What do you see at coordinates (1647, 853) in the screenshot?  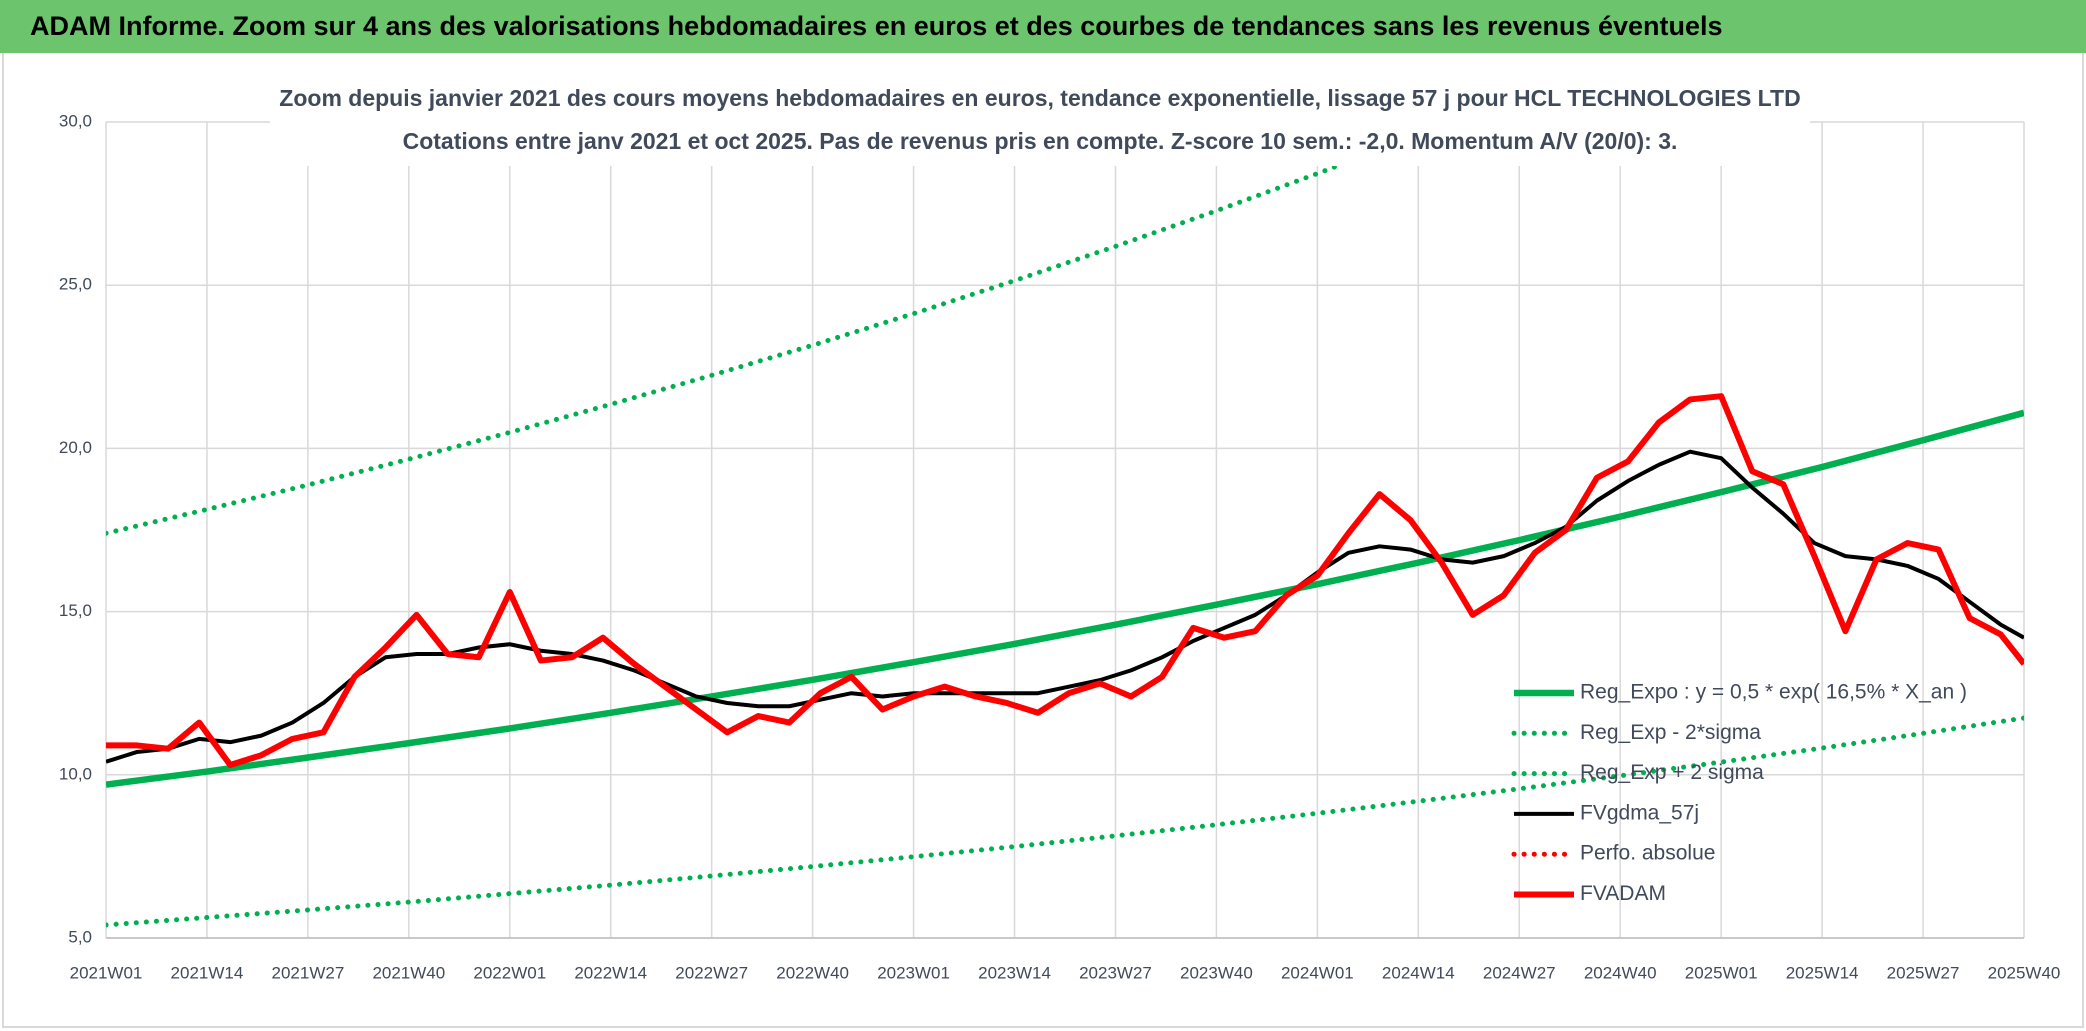 I see `legend-label: Perfo. absolue` at bounding box center [1647, 853].